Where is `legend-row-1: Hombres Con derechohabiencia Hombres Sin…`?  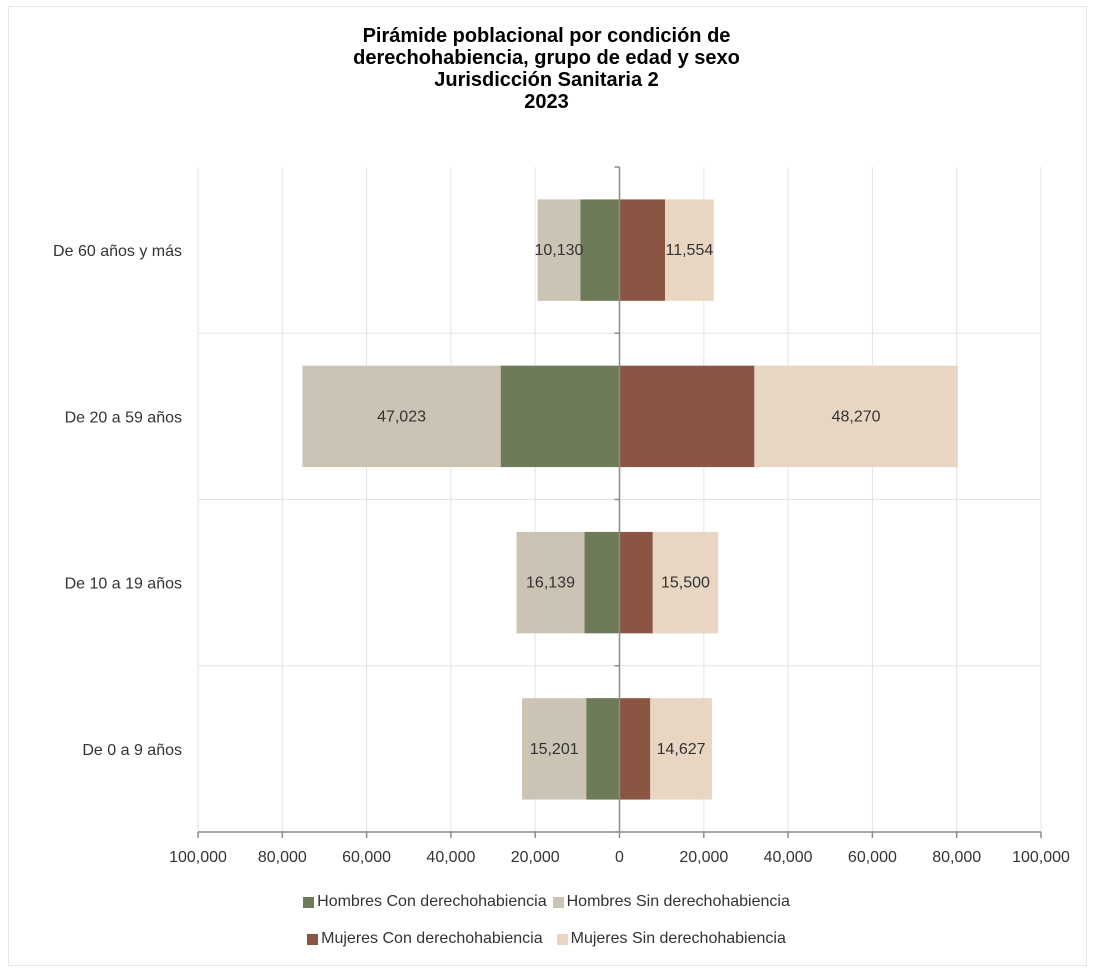
legend-row-1: Hombres Con derechohabiencia Hombres Sin… is located at coordinates (546, 902).